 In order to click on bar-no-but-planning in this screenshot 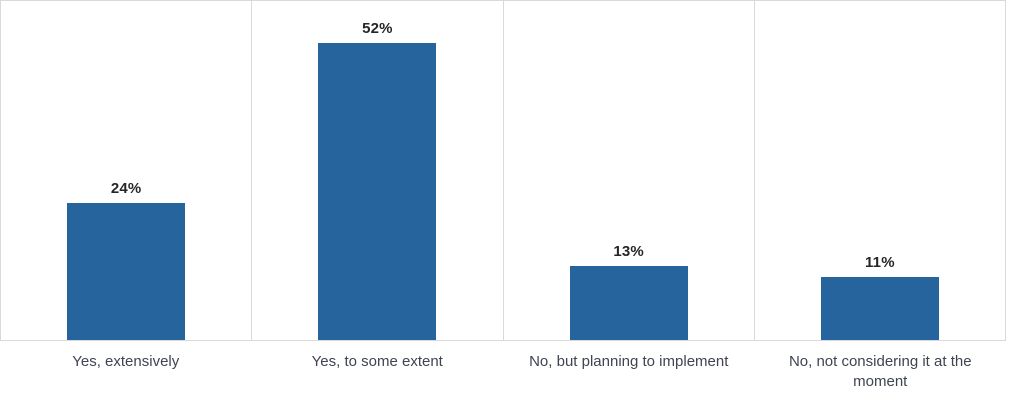, I will do `click(628, 303)`.